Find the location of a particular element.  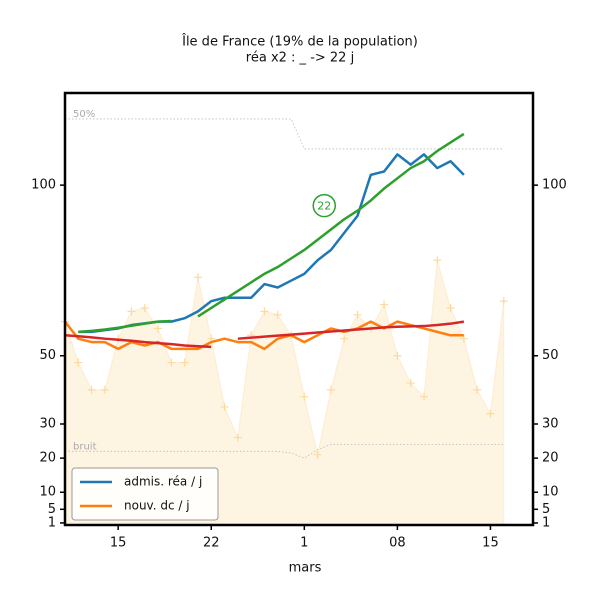

x-tick-label: 1 is located at coordinates (304, 543).